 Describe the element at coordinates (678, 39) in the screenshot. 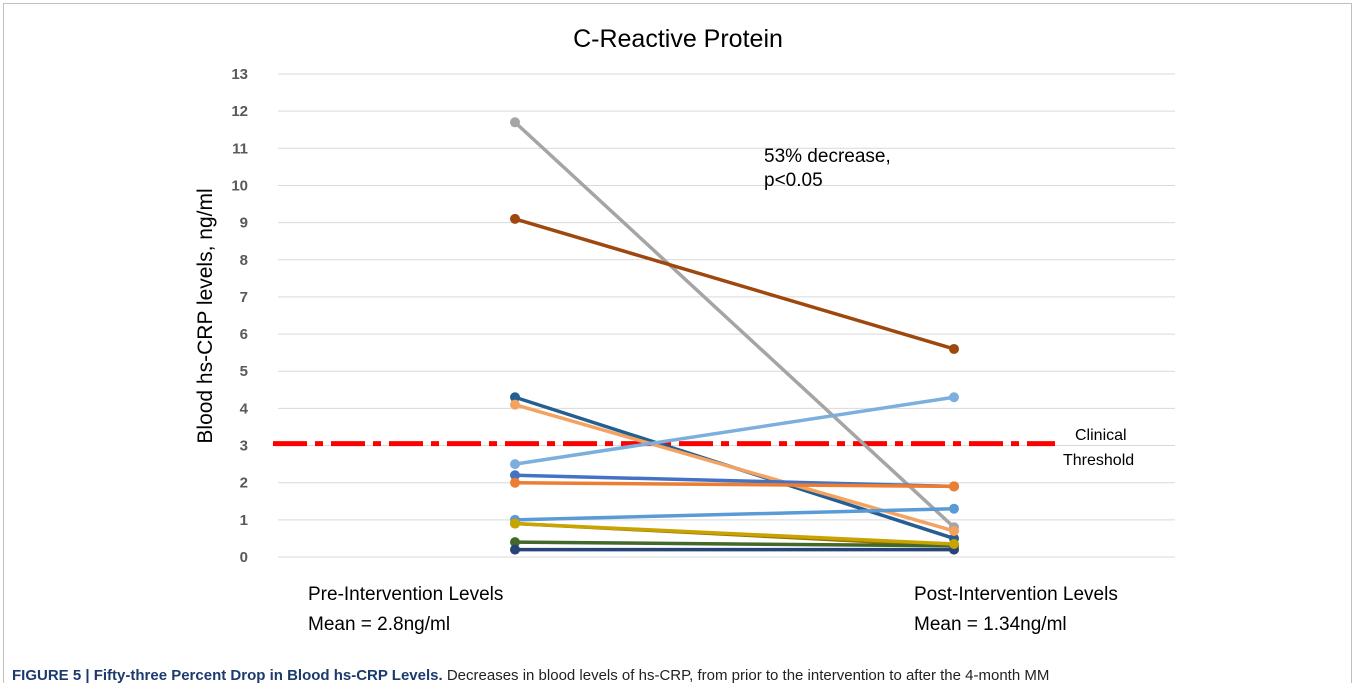

I see `chart-title: C-Reactive Protein` at that location.